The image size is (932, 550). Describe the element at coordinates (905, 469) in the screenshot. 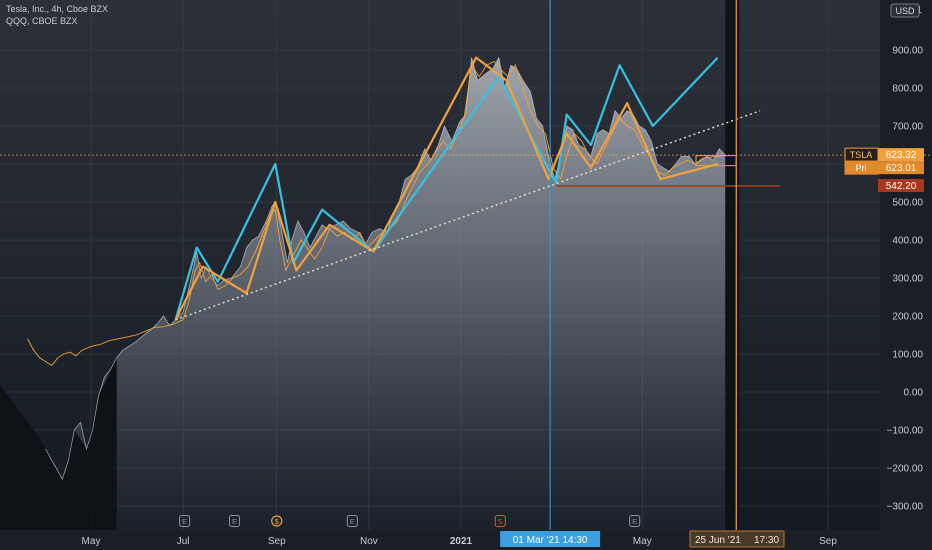

I see `y-tick-label: −200.00` at that location.